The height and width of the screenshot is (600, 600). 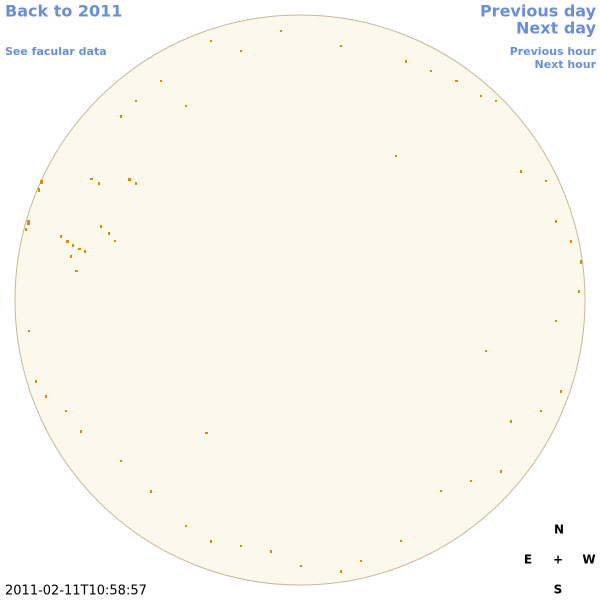 What do you see at coordinates (63, 11) in the screenshot?
I see `back-link: Back to 2011` at bounding box center [63, 11].